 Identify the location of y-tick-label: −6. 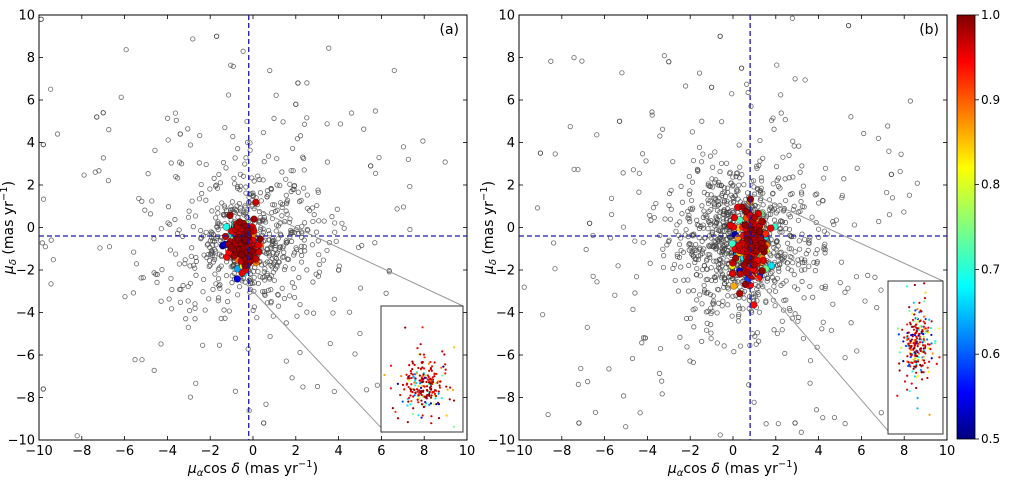
(505, 356).